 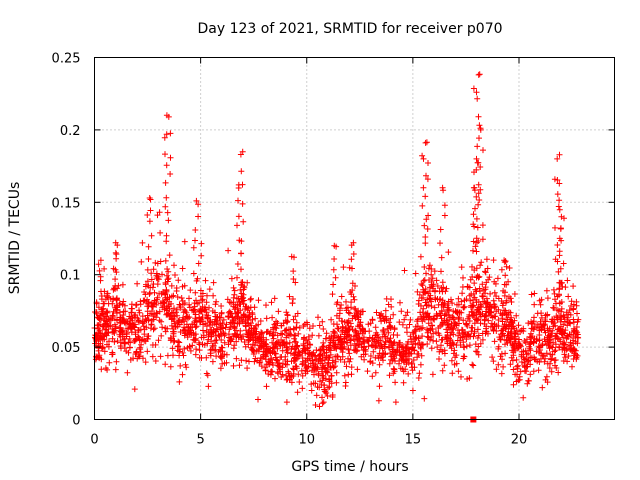 What do you see at coordinates (70, 276) in the screenshot?
I see `y-tick-label: 0.1` at bounding box center [70, 276].